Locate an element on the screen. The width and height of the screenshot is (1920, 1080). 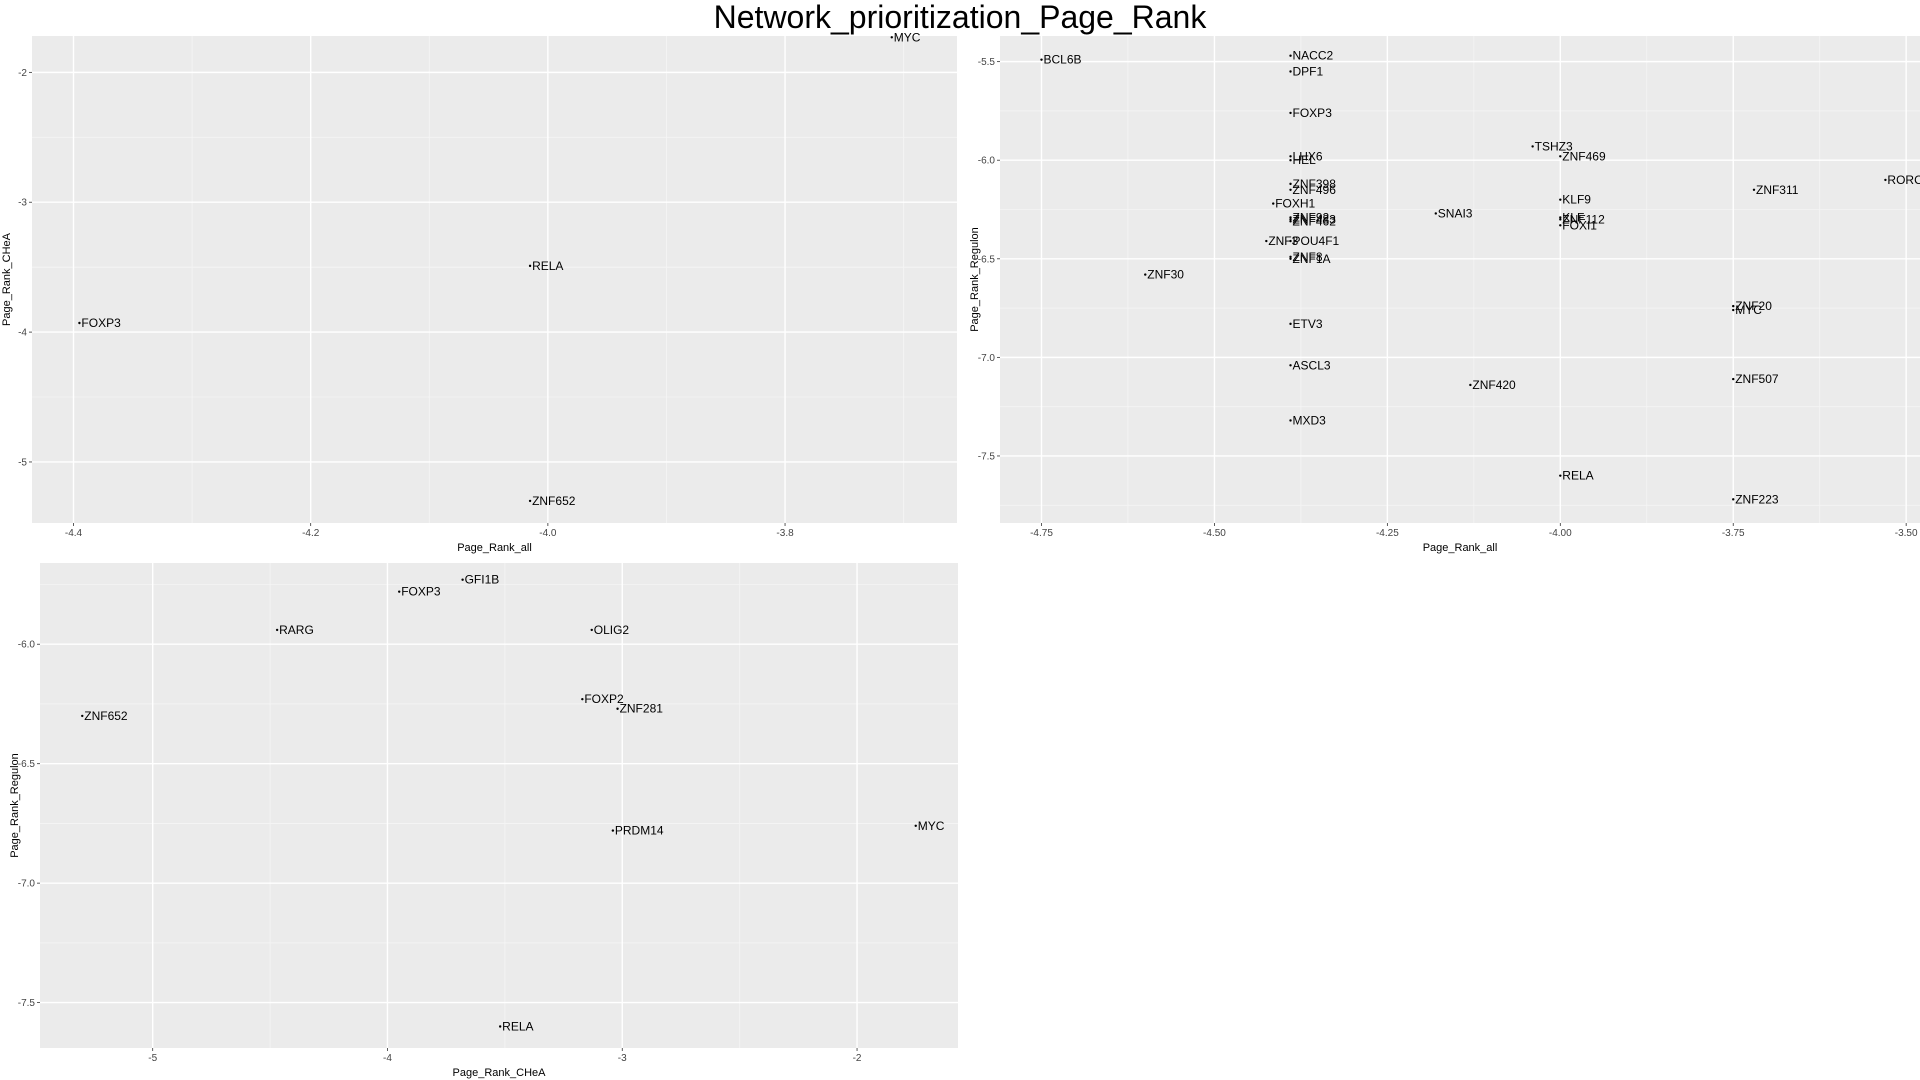
data-point-label: ZNF30 is located at coordinates (1165, 275).